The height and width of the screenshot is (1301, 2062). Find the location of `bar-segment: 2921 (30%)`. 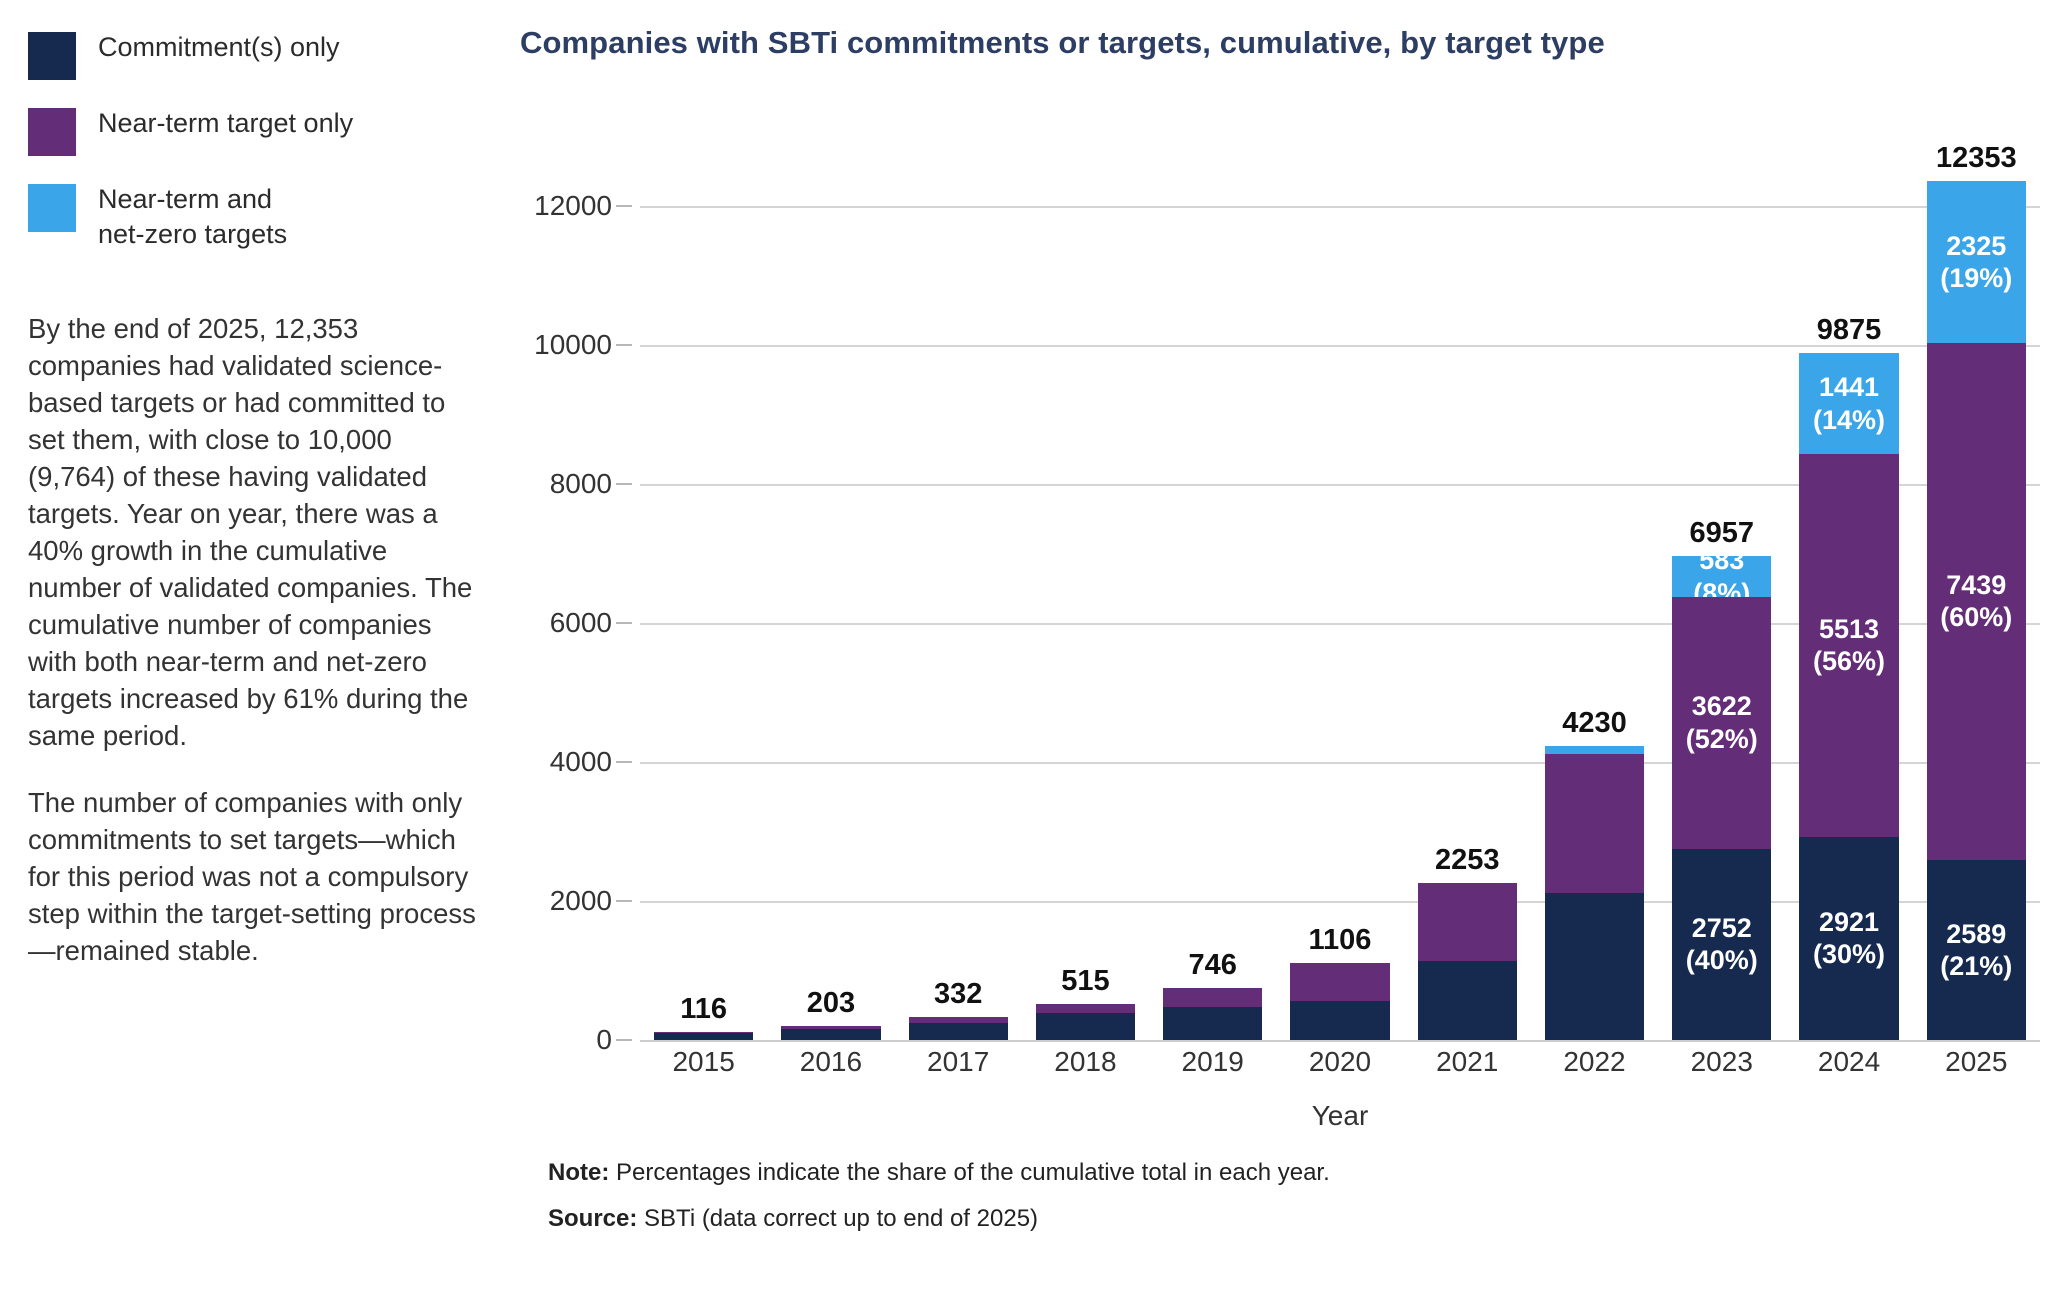

bar-segment: 2921 (30%) is located at coordinates (1849, 938).